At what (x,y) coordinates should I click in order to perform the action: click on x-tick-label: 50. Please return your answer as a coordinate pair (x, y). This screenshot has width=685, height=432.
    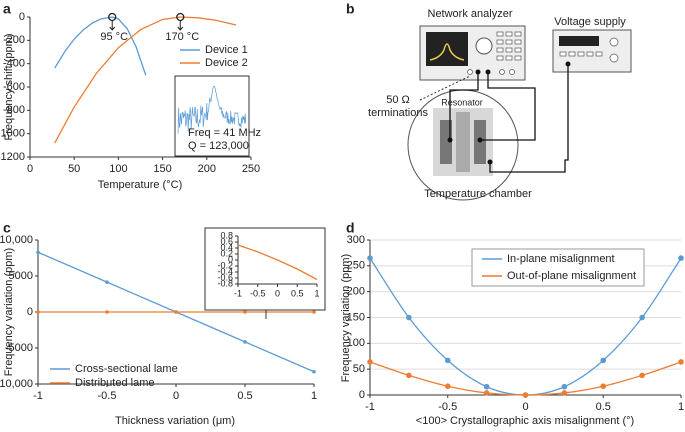
    Looking at the image, I should click on (74, 169).